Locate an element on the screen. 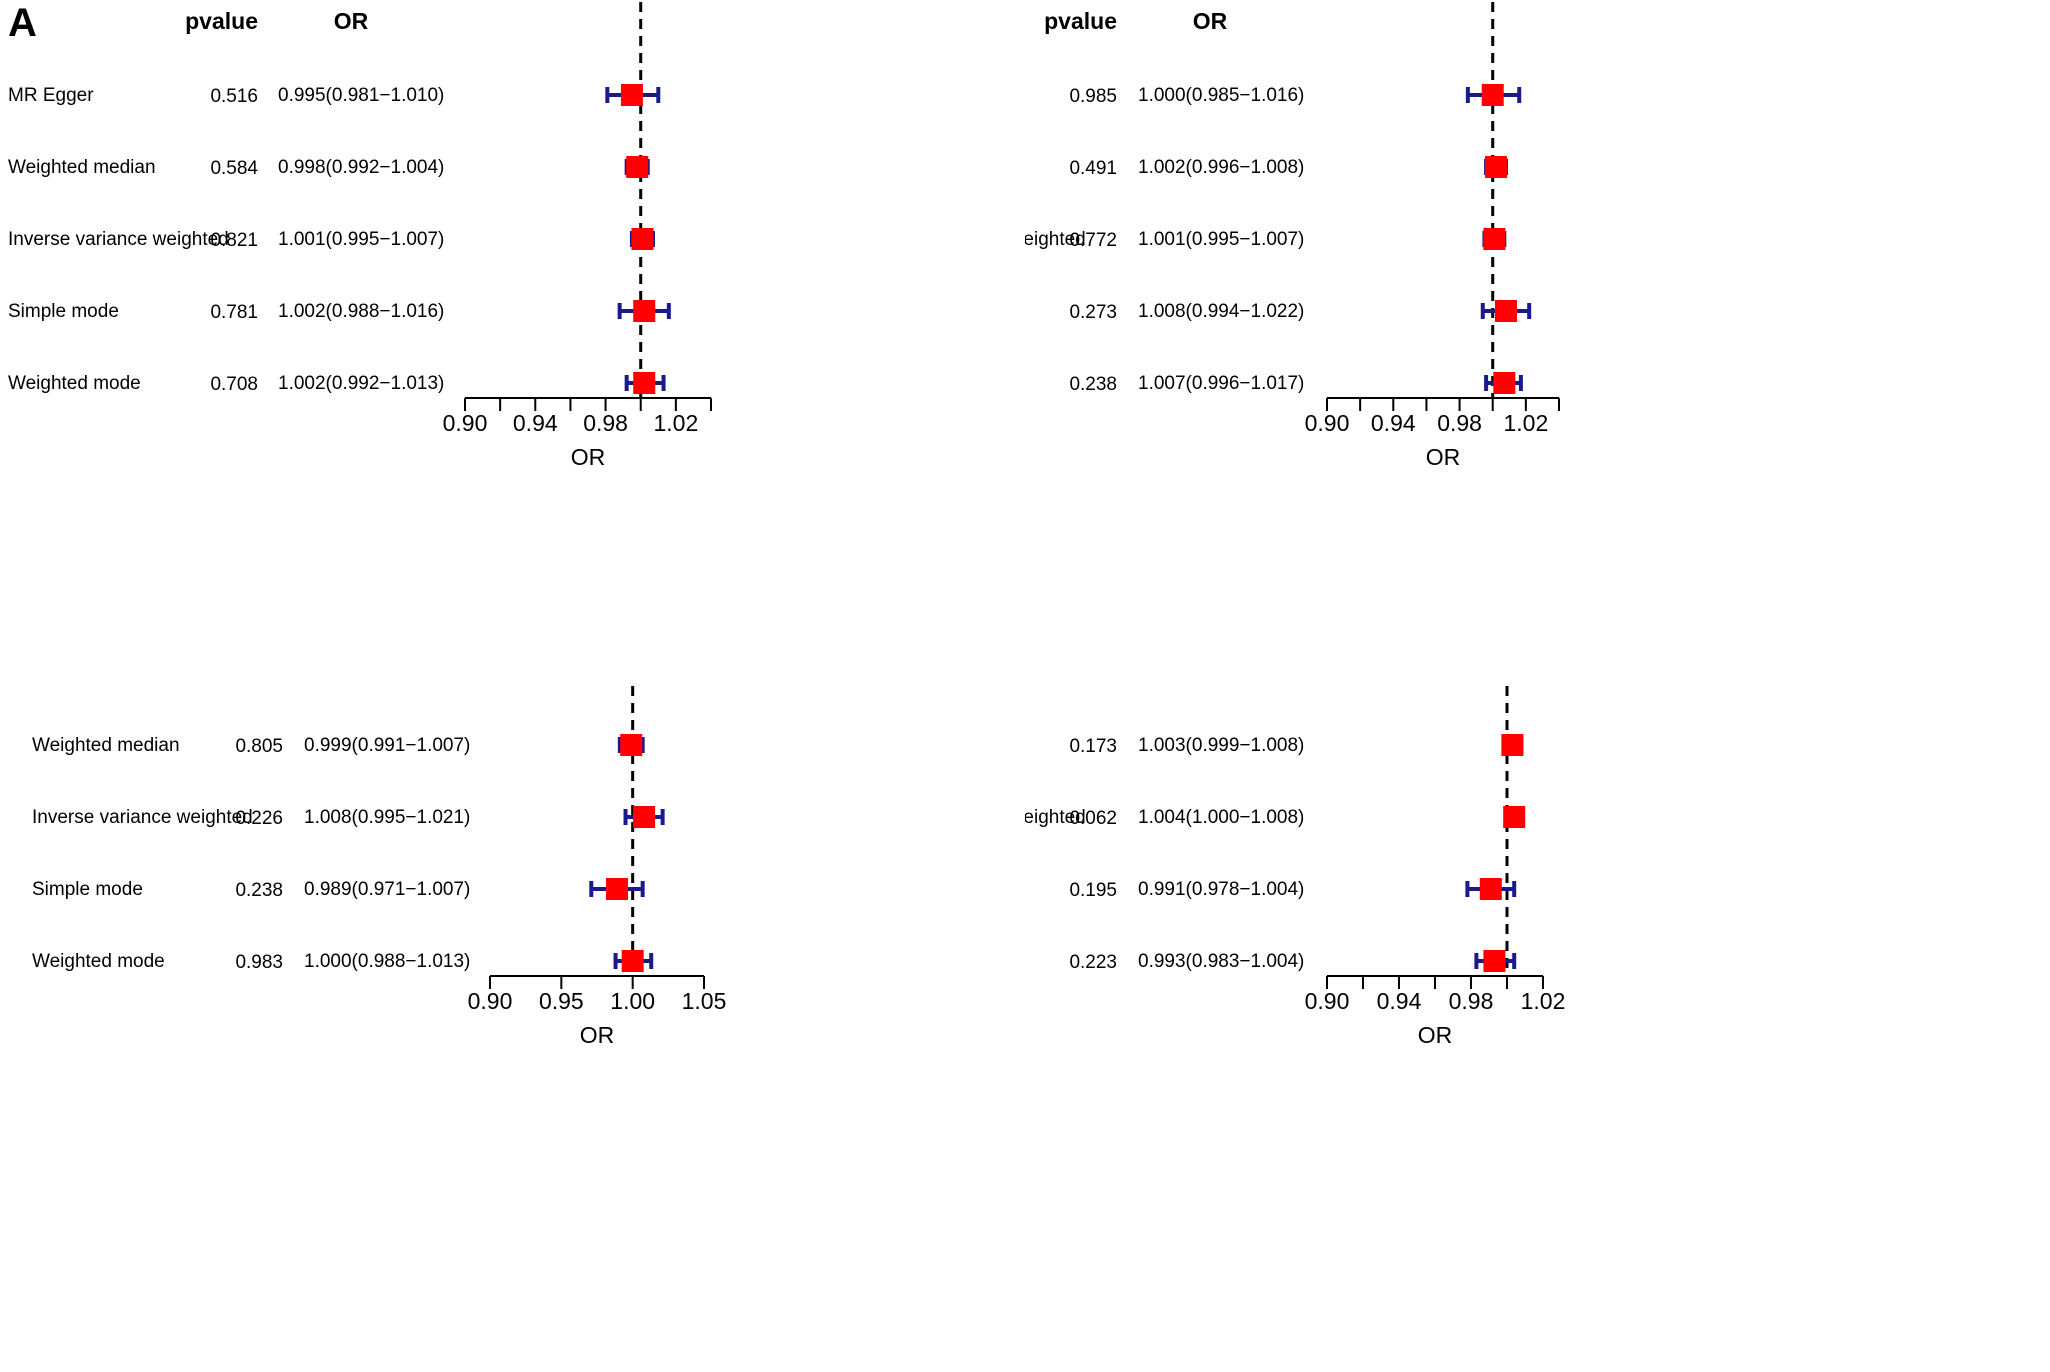 This screenshot has height=1372, width=2050. pvalue-text: 0.772 is located at coordinates (1093, 240).